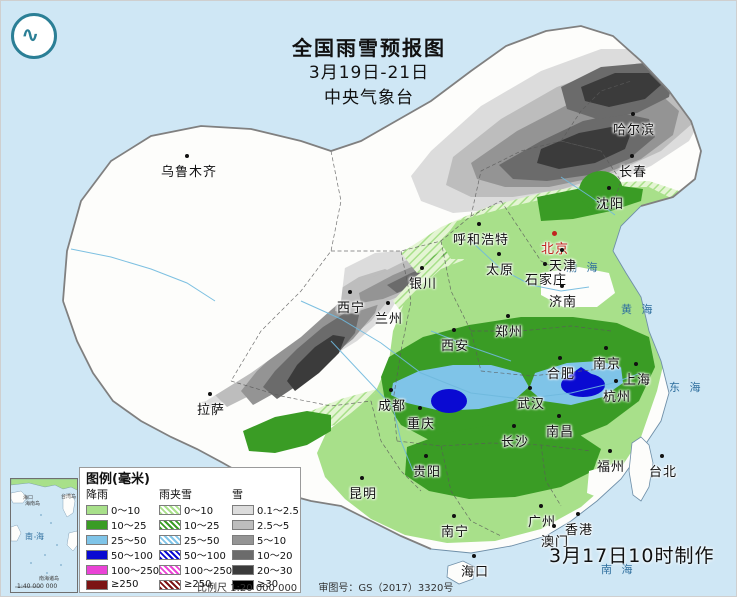  What do you see at coordinates (617, 397) in the screenshot?
I see `city-label: 杭州` at bounding box center [617, 397].